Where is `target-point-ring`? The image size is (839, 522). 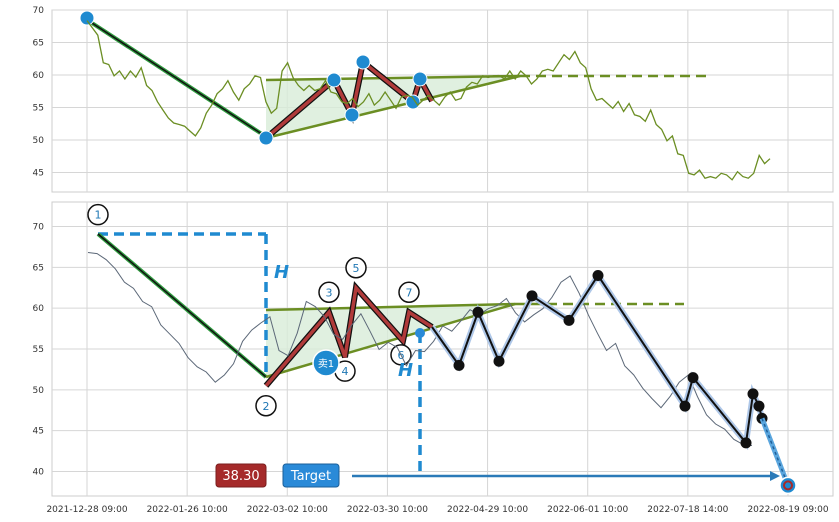 target-point-ring is located at coordinates (788, 485).